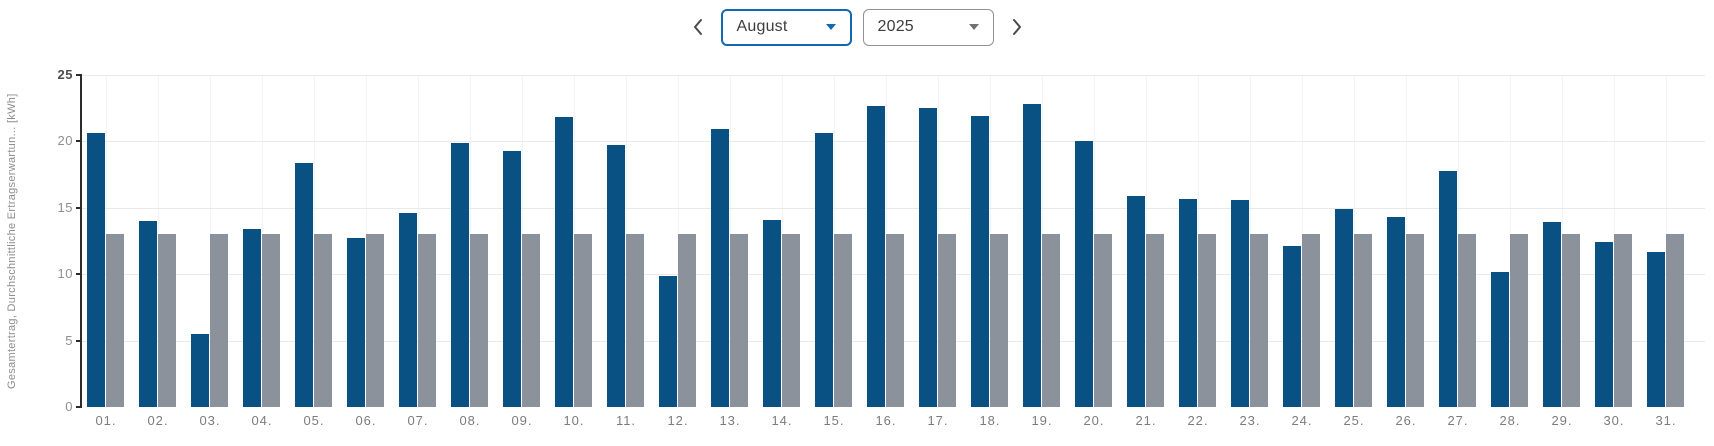 Image resolution: width=1714 pixels, height=446 pixels. What do you see at coordinates (69, 406) in the screenshot?
I see `y-tick-label: 0` at bounding box center [69, 406].